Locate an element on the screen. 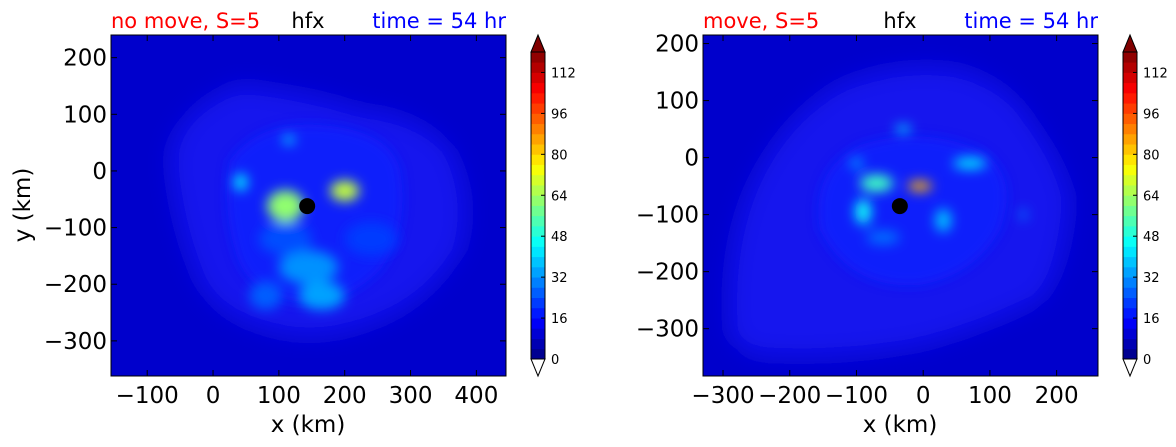  left-colorbar-tick-label: 64 is located at coordinates (559, 196).